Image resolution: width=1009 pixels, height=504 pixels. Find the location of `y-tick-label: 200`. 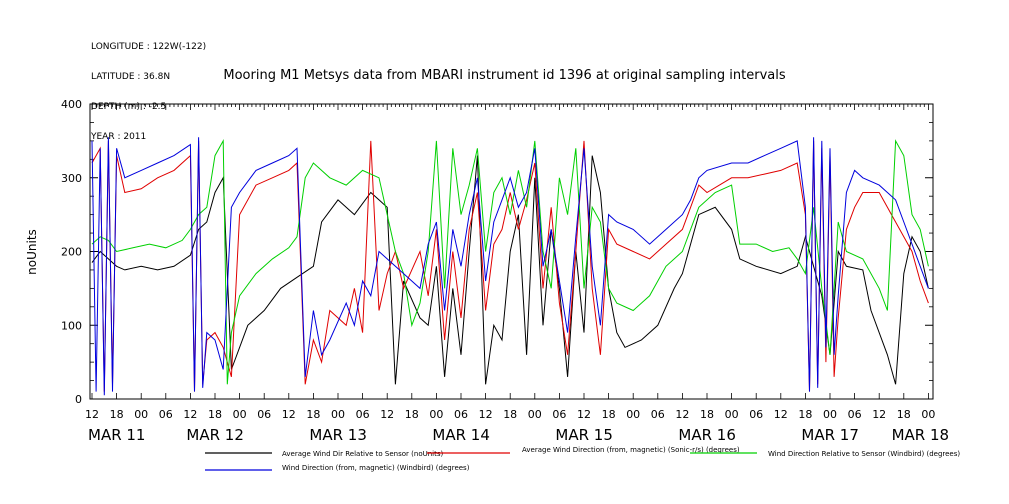

y-tick-label: 200 is located at coordinates (71, 252).